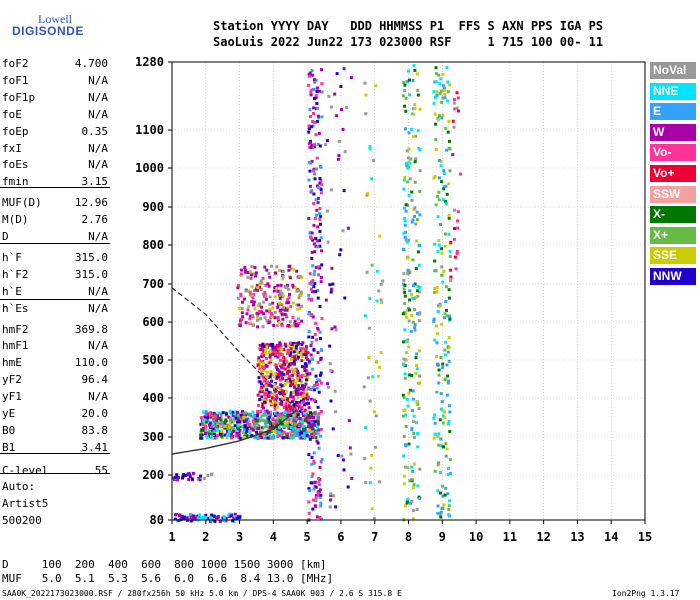 The image size is (700, 600). Describe the element at coordinates (91, 363) in the screenshot. I see `param-value: 110.0` at that location.